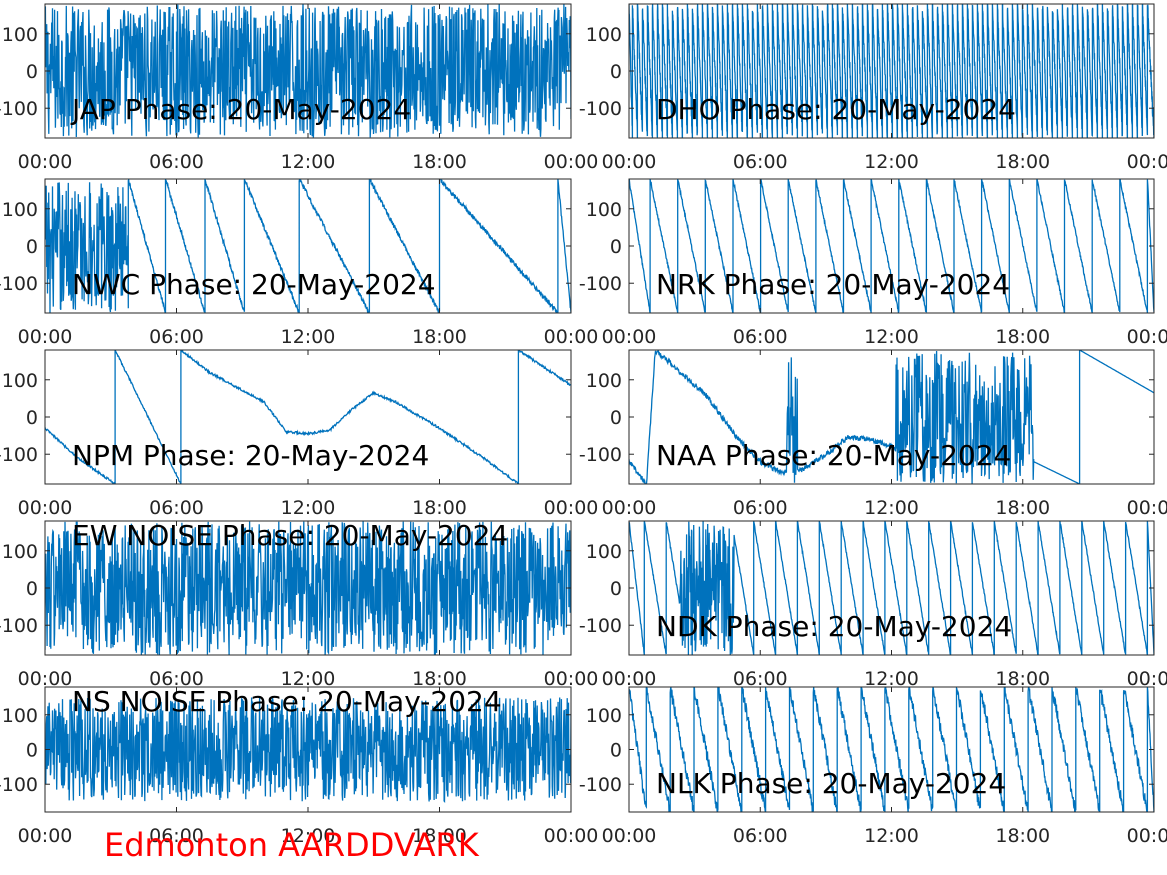 This screenshot has height=875, width=1167. Describe the element at coordinates (287, 701) in the screenshot. I see `panel-title: NS NOISE Phase: 20-May-2024` at that location.